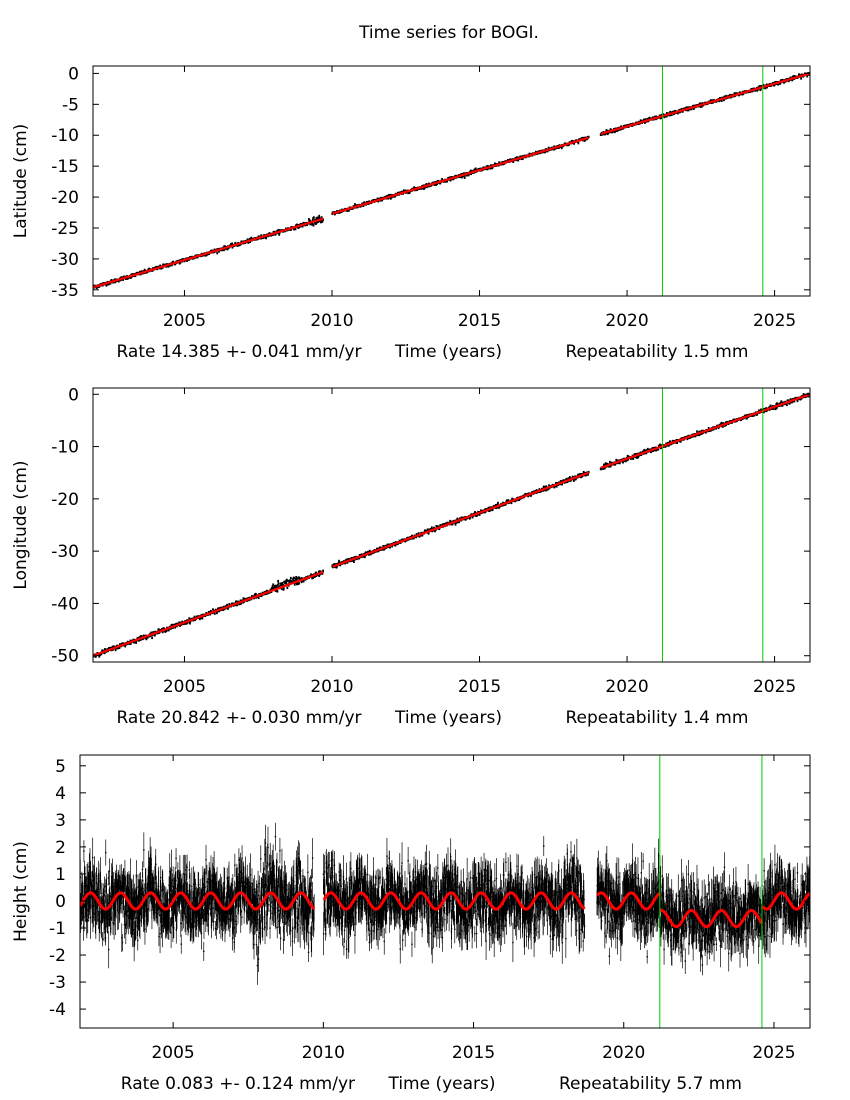  I want to click on y-tick-label: -15, so click(65, 167).